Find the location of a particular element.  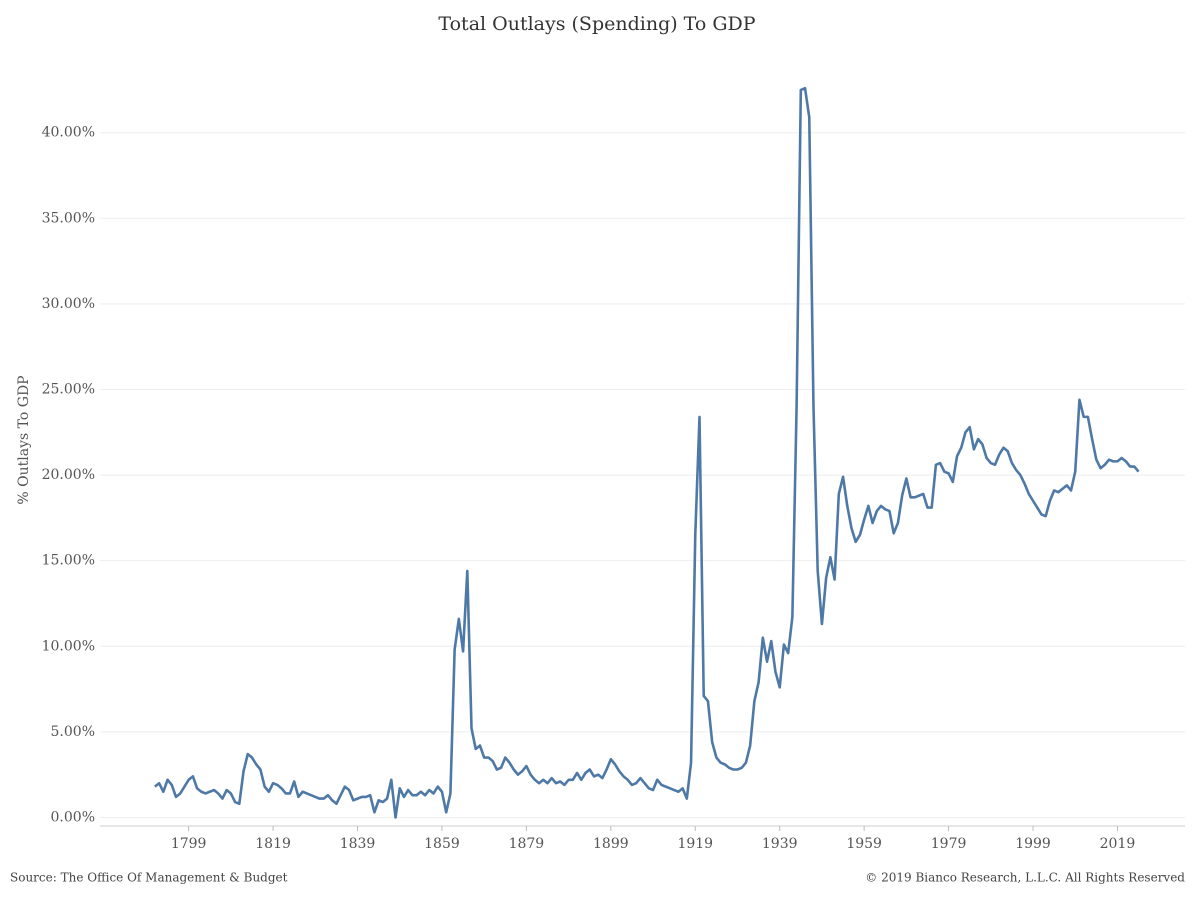

x-tick-label: 1819 is located at coordinates (273, 844).